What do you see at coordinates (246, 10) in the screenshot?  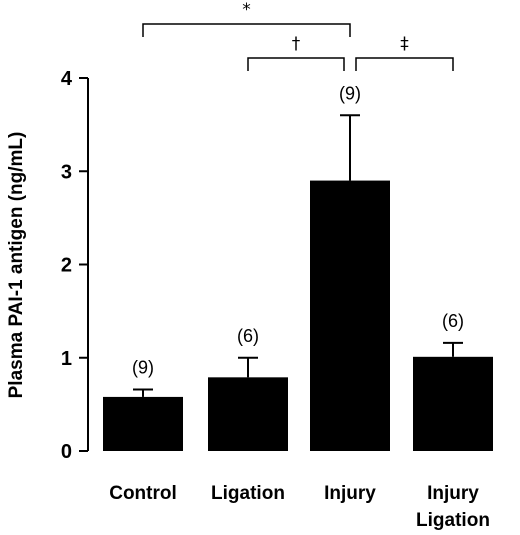 I see `significance-mark: *` at bounding box center [246, 10].